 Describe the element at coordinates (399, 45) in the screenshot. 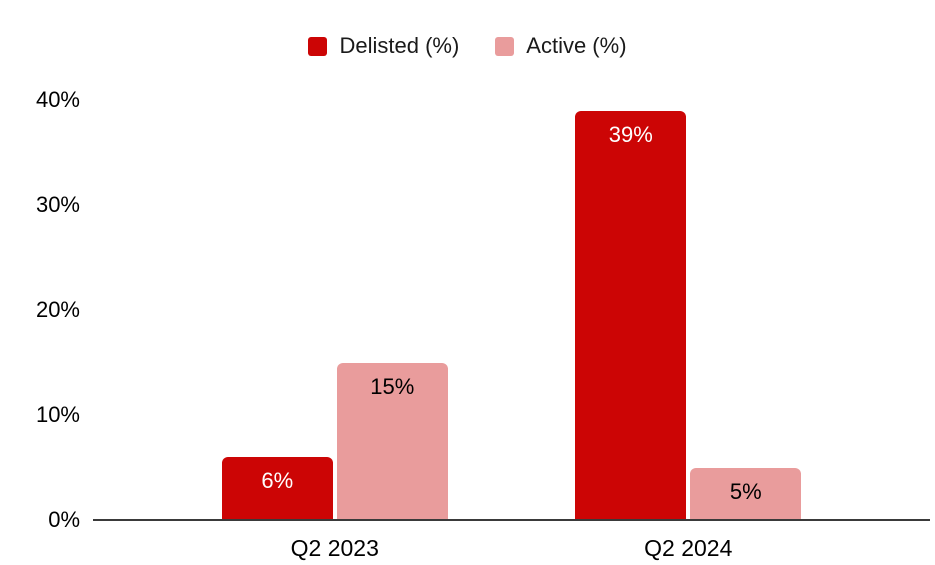

I see `legend-label-delisted: Delisted (%)` at that location.